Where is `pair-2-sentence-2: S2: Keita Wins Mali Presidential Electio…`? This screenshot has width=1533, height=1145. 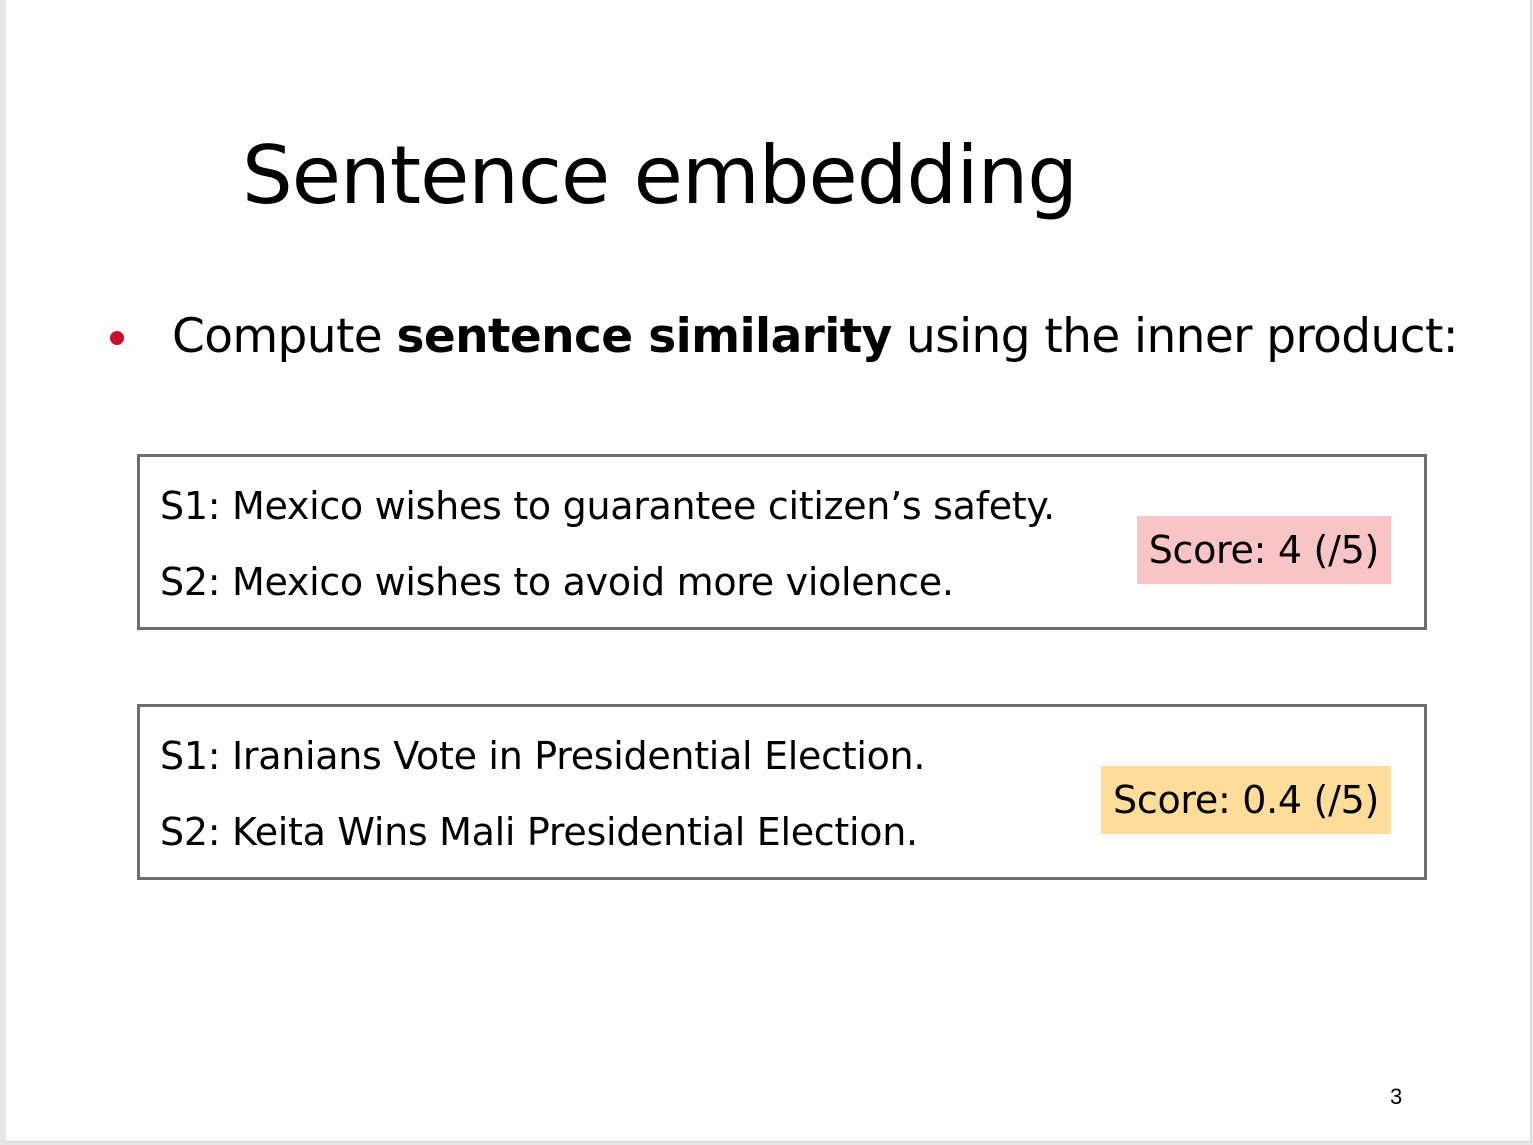
pair-2-sentence-2: S2: Keita Wins Mali Presidential Electio… is located at coordinates (539, 832).